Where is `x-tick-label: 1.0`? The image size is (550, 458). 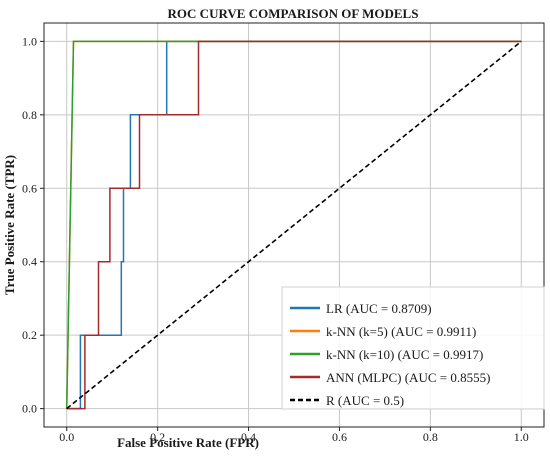 x-tick-label: 1.0 is located at coordinates (521, 437).